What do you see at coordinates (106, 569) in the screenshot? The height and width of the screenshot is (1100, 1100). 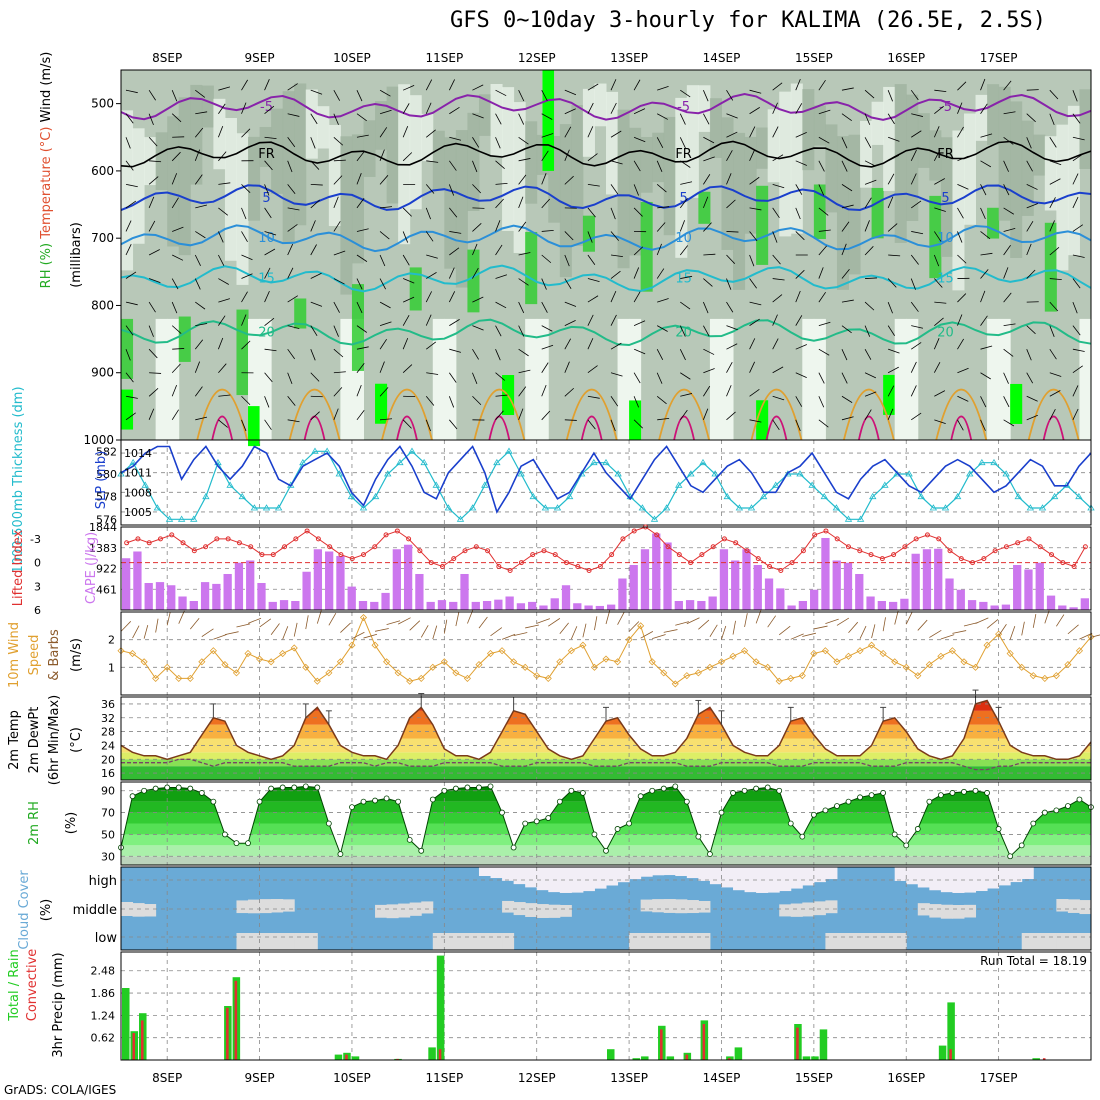 I see `cape-tick-label: 922` at bounding box center [106, 569].